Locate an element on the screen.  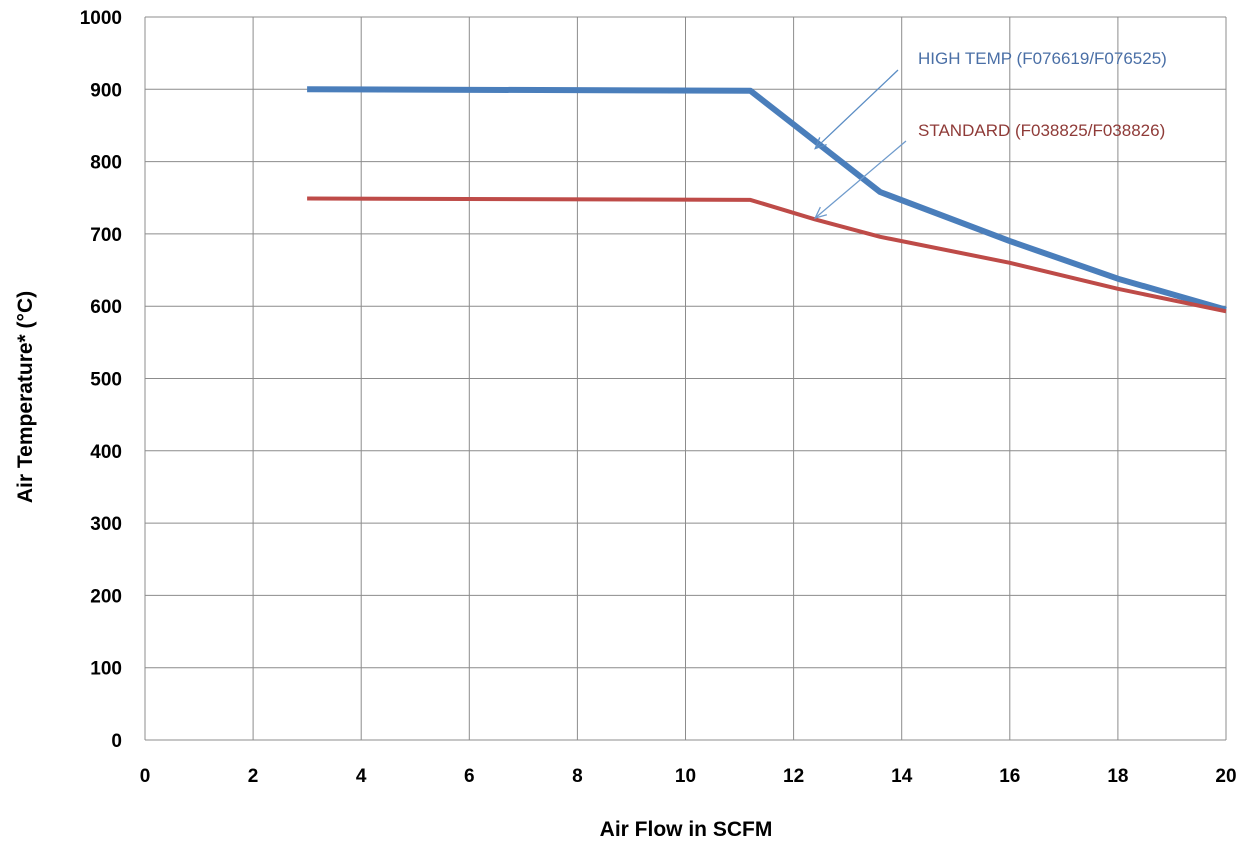
y-axis-title: Air Temperature* (°C) is located at coordinates (25, 397).